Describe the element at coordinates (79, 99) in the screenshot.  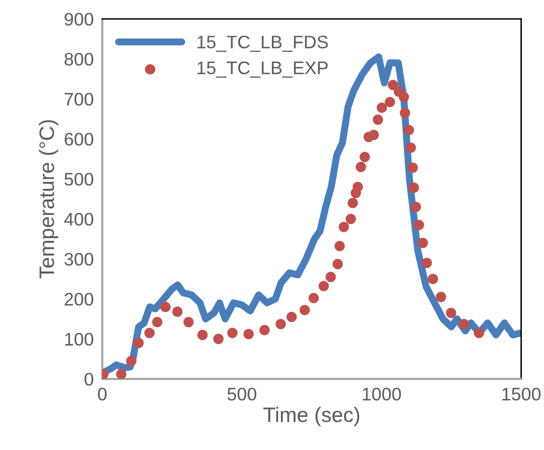
I see `y-tick-label: 700` at that location.